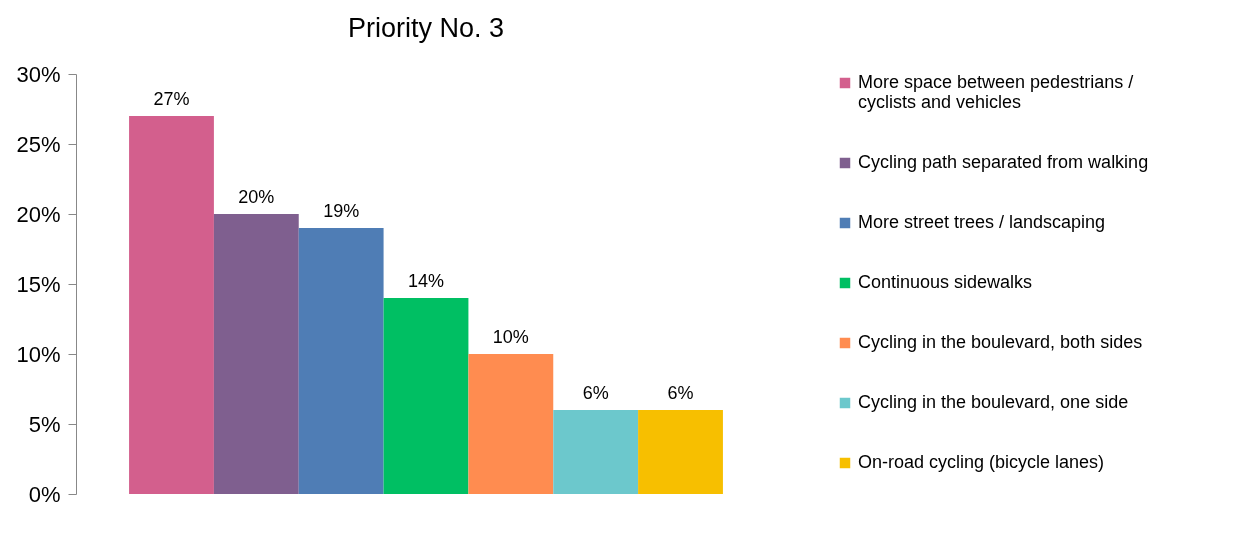 The height and width of the screenshot is (539, 1253). I want to click on y-tick-label: 0%, so click(44, 494).